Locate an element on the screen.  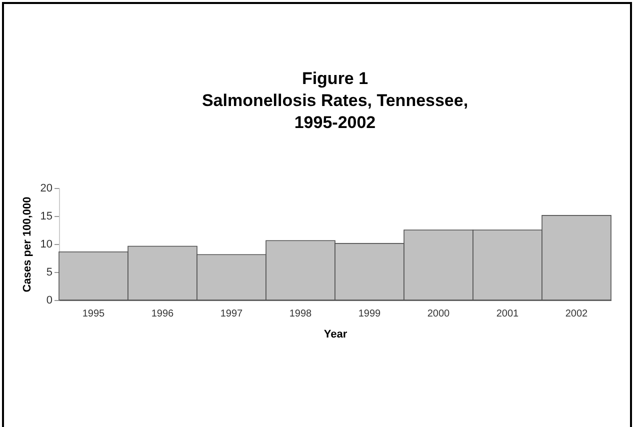
x-tick-label: 2001 is located at coordinates (508, 314).